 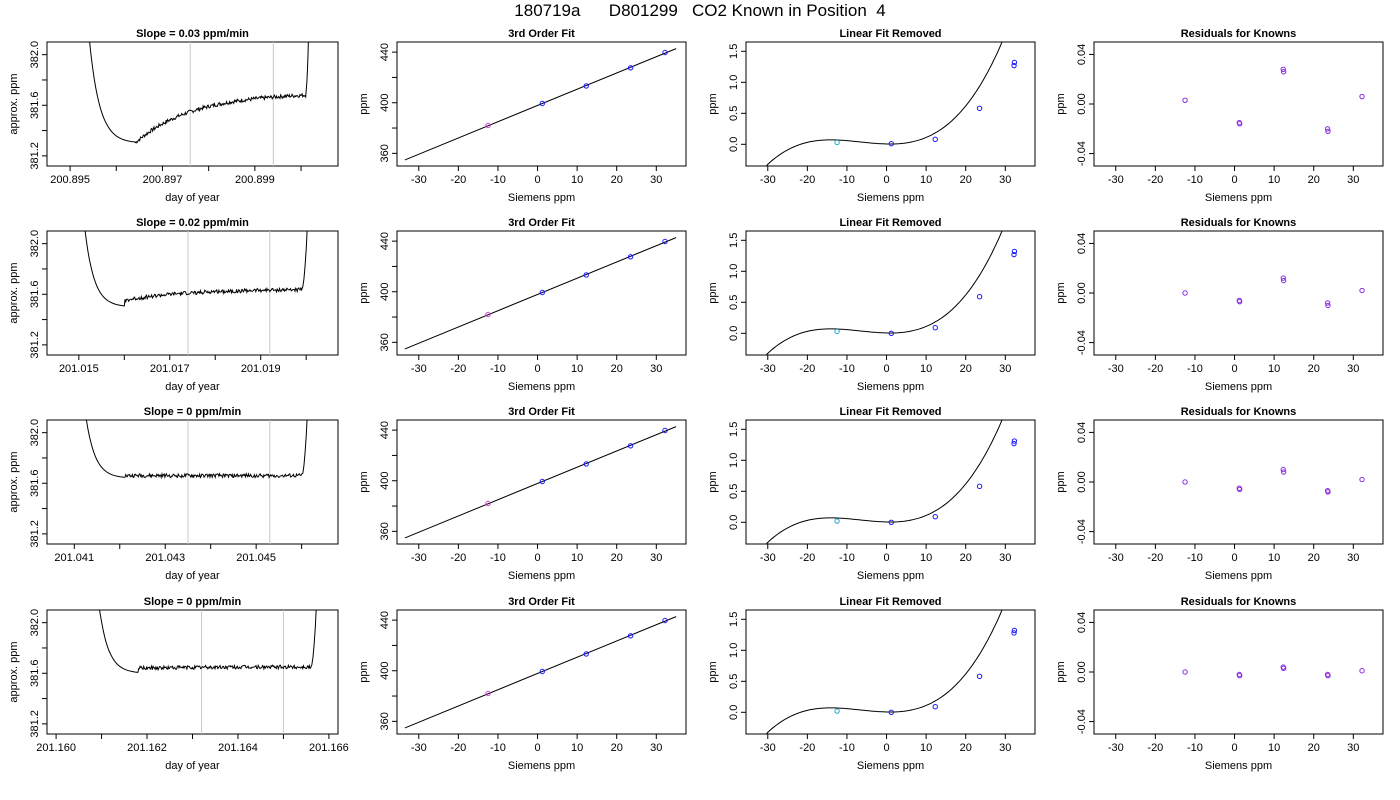 What do you see at coordinates (1082, 671) in the screenshot?
I see `y-tick-label: 0.00` at bounding box center [1082, 671].